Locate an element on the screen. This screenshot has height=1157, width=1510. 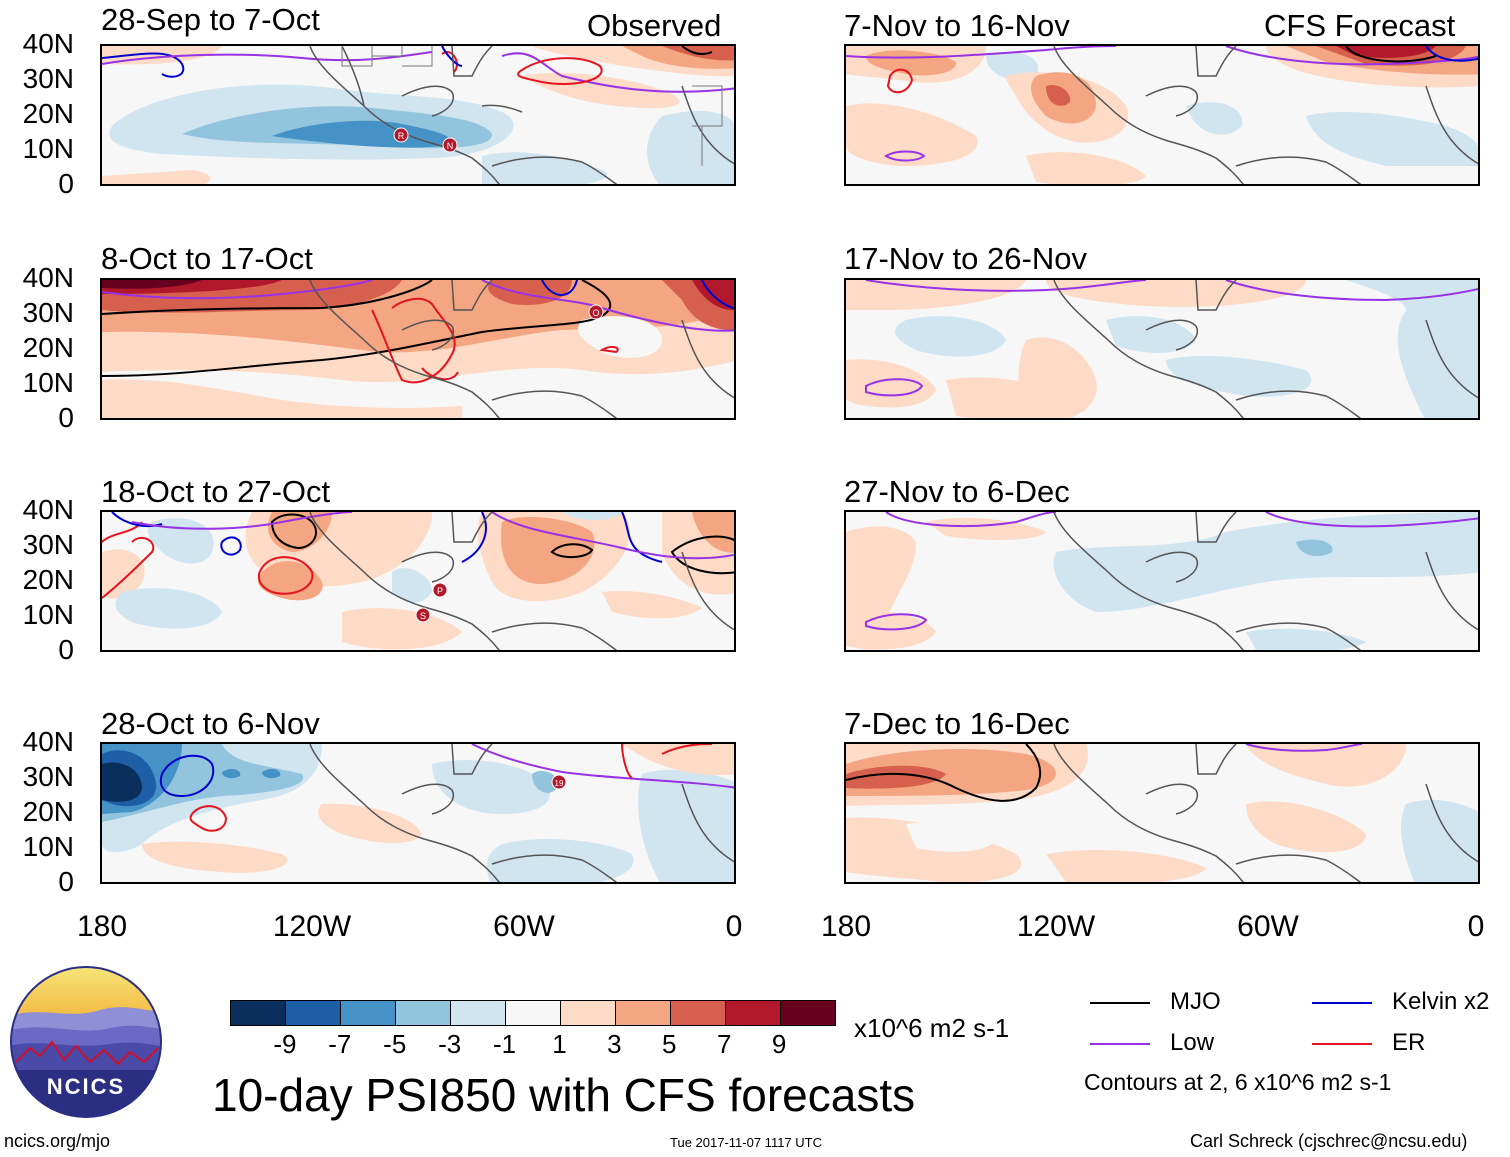
lon-label-left-3: 60W is located at coordinates (524, 926).